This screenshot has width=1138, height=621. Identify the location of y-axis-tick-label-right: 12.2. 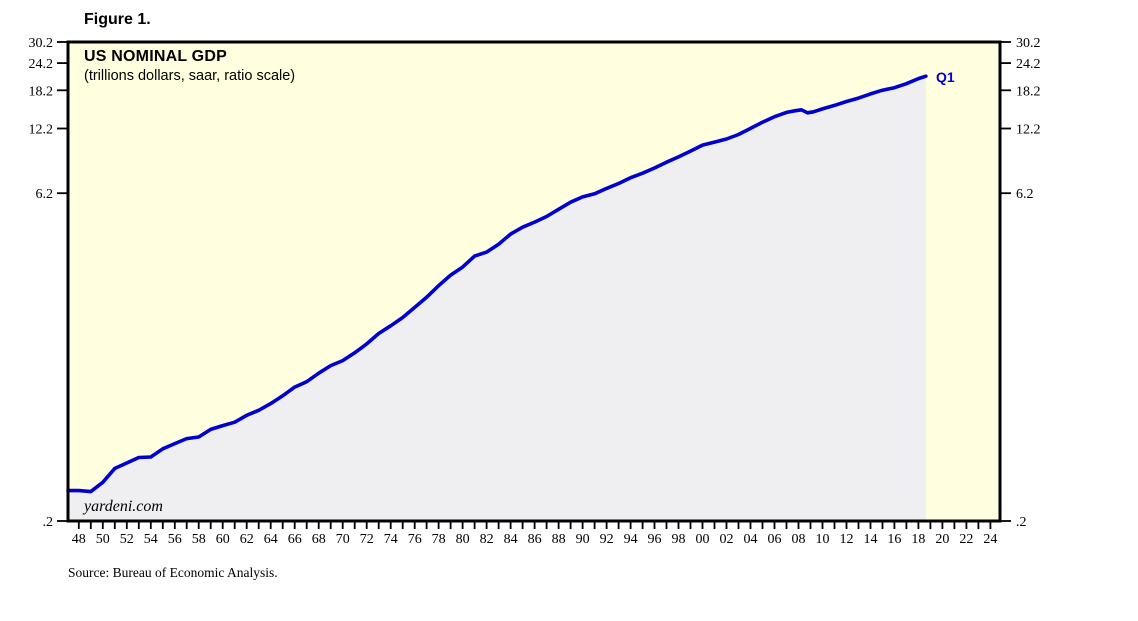
(1028, 130).